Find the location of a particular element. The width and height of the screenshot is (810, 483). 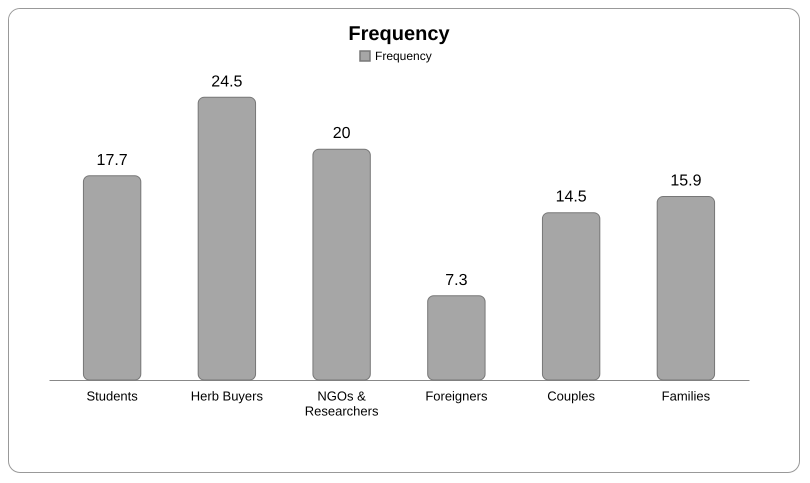

x-tick-label: Foreigners is located at coordinates (456, 396).